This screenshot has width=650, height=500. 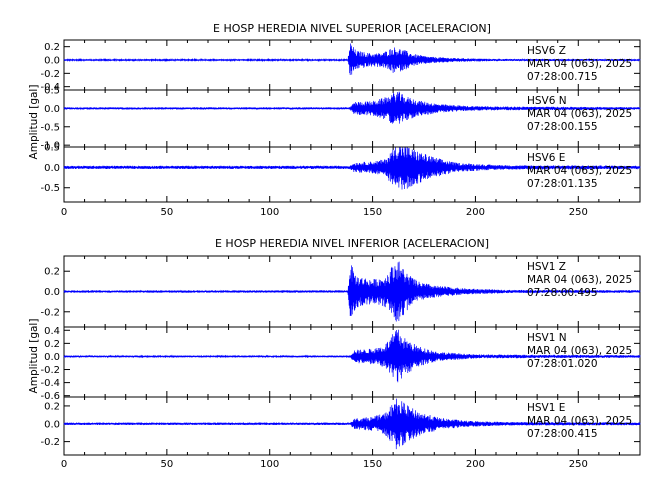 What do you see at coordinates (562, 127) in the screenshot?
I see `time-label: 07:28:00.155` at bounding box center [562, 127].